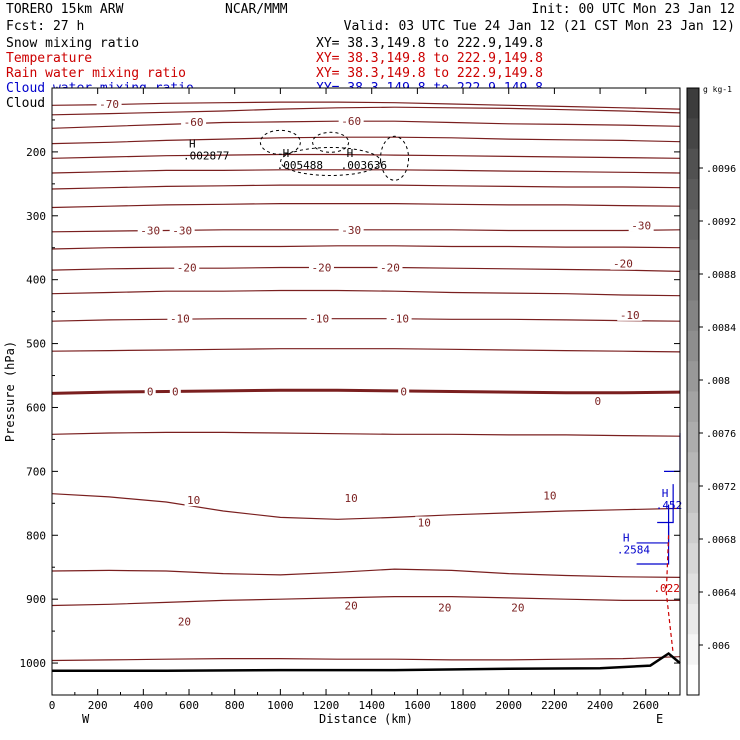 This screenshot has height=740, width=740. I want to click on org-title: NCAR/MMM, so click(256, 9).